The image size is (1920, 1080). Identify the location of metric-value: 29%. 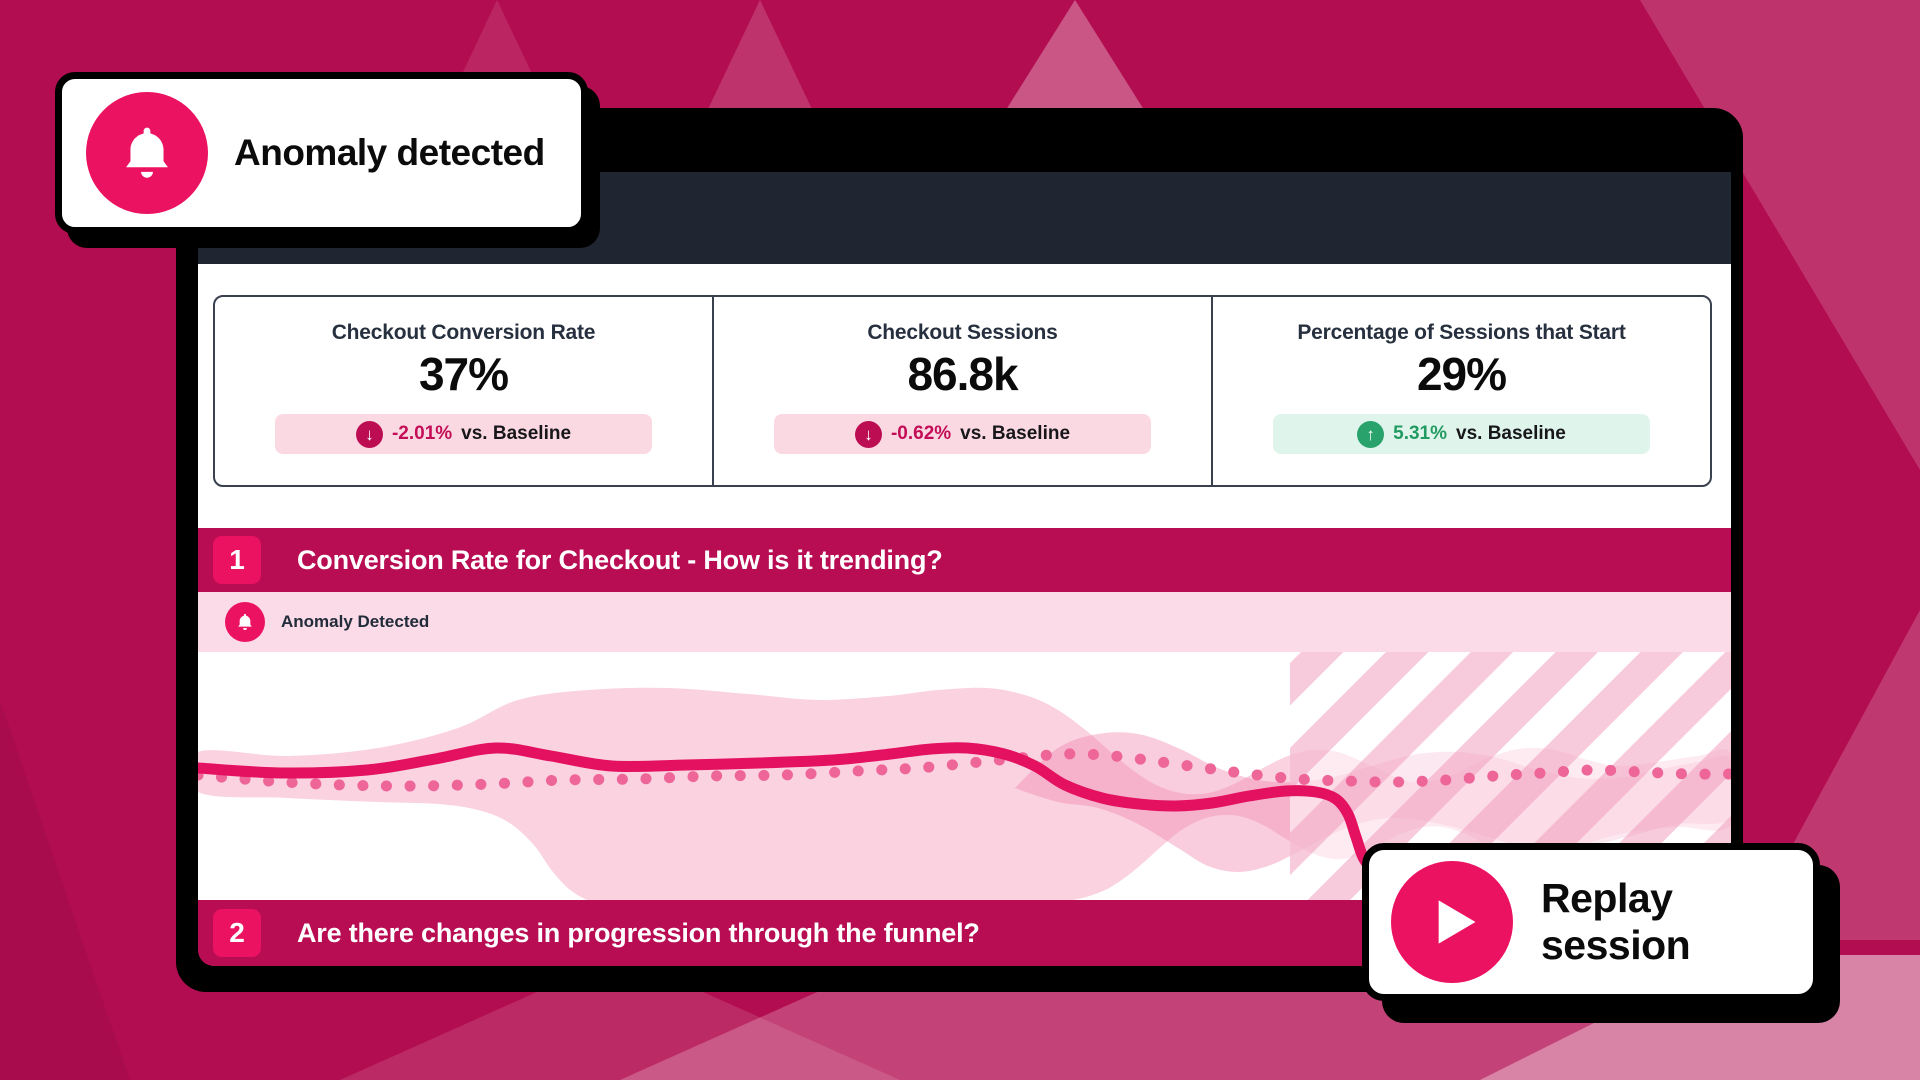
(1461, 374).